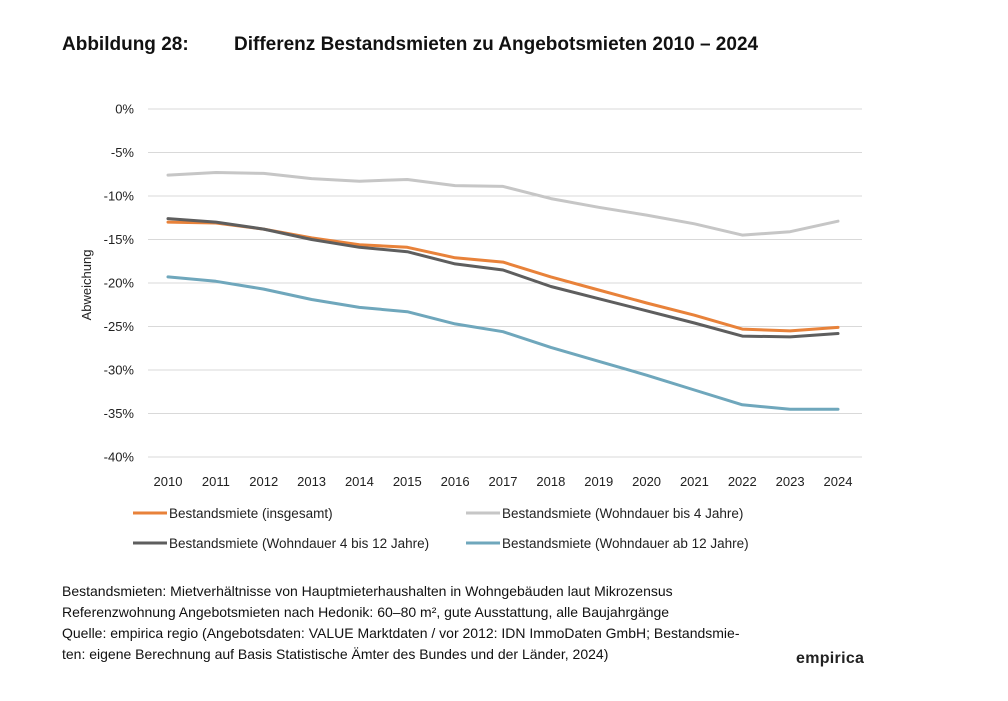 The image size is (1008, 701). Describe the element at coordinates (598, 481) in the screenshot. I see `x-tick-label: 2019` at that location.